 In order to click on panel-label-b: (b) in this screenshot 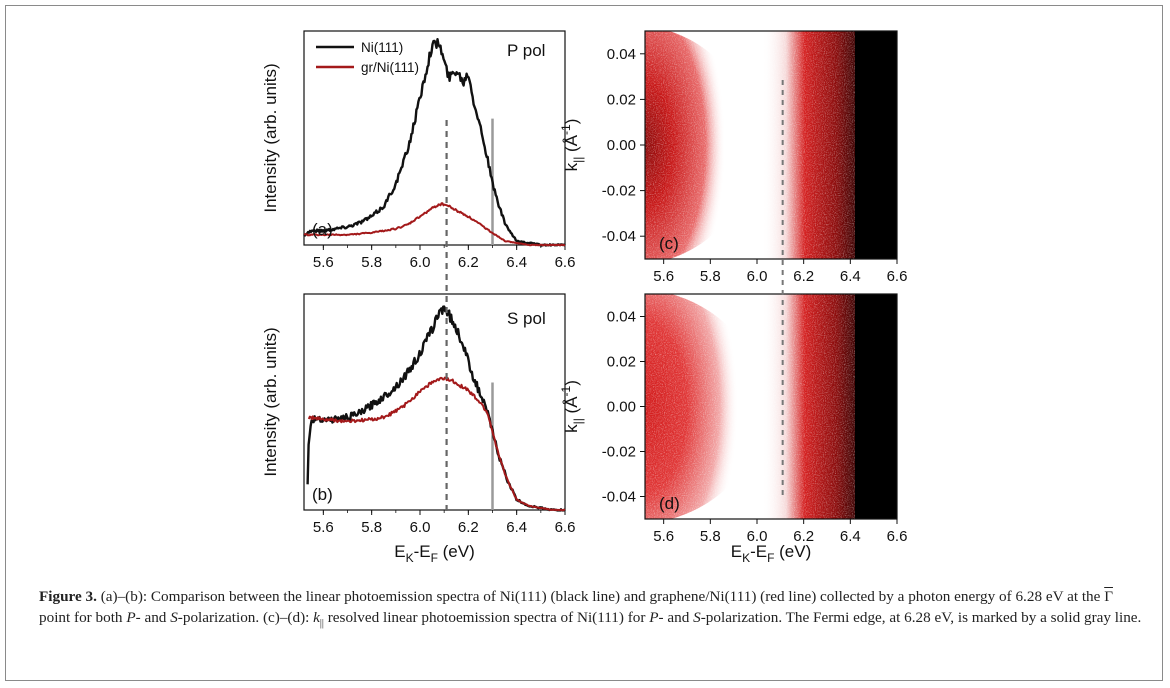, I will do `click(322, 494)`.